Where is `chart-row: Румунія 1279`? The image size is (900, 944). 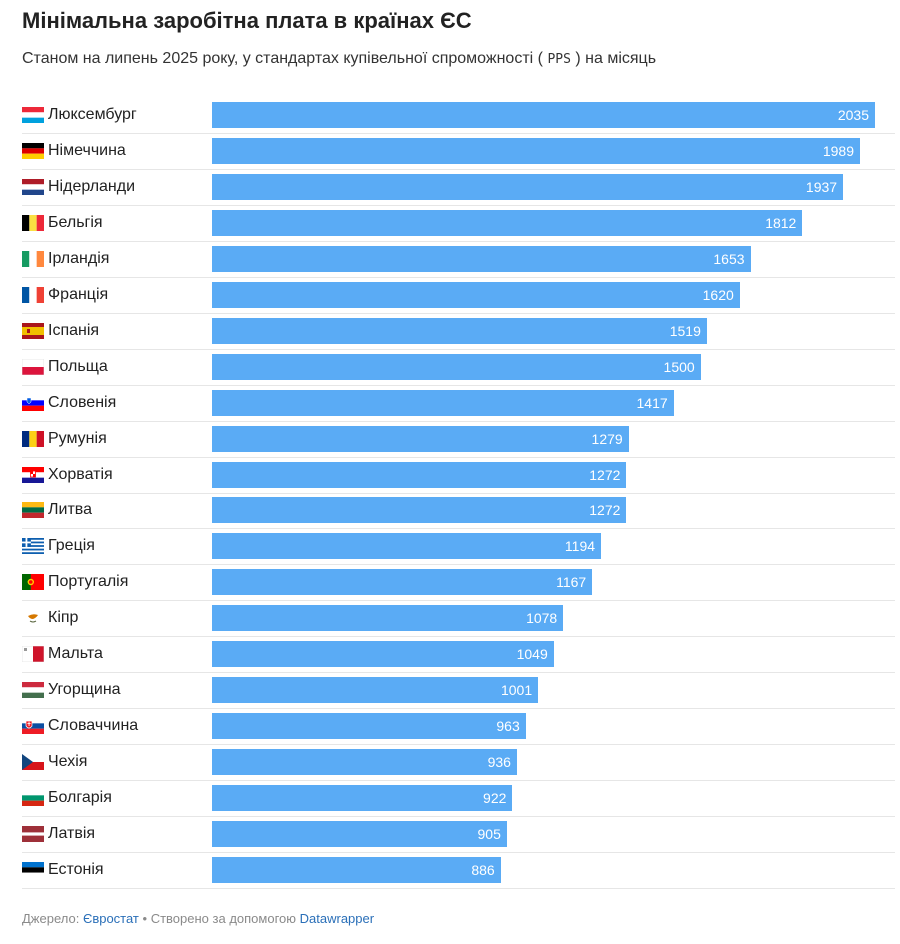
chart-row: Румунія 1279 is located at coordinates (458, 440).